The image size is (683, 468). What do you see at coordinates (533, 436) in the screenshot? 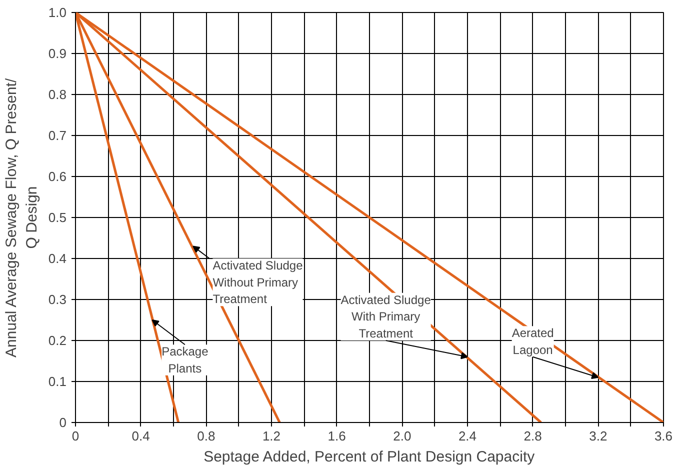
I see `x-tick-label: 2.8` at bounding box center [533, 436].